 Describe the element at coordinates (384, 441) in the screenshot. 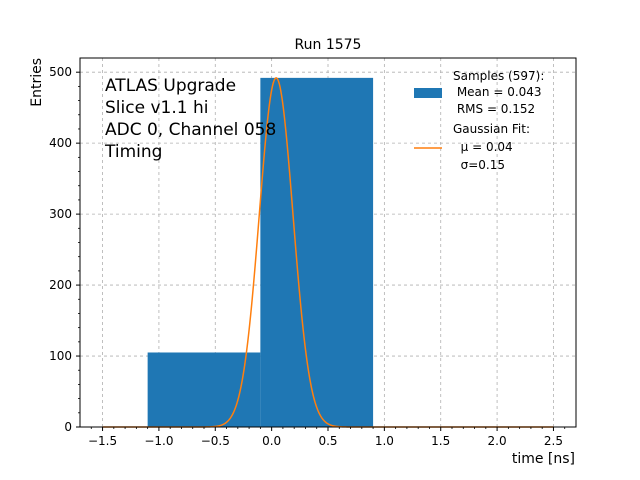

I see `x-tick-label: 1.0` at that location.